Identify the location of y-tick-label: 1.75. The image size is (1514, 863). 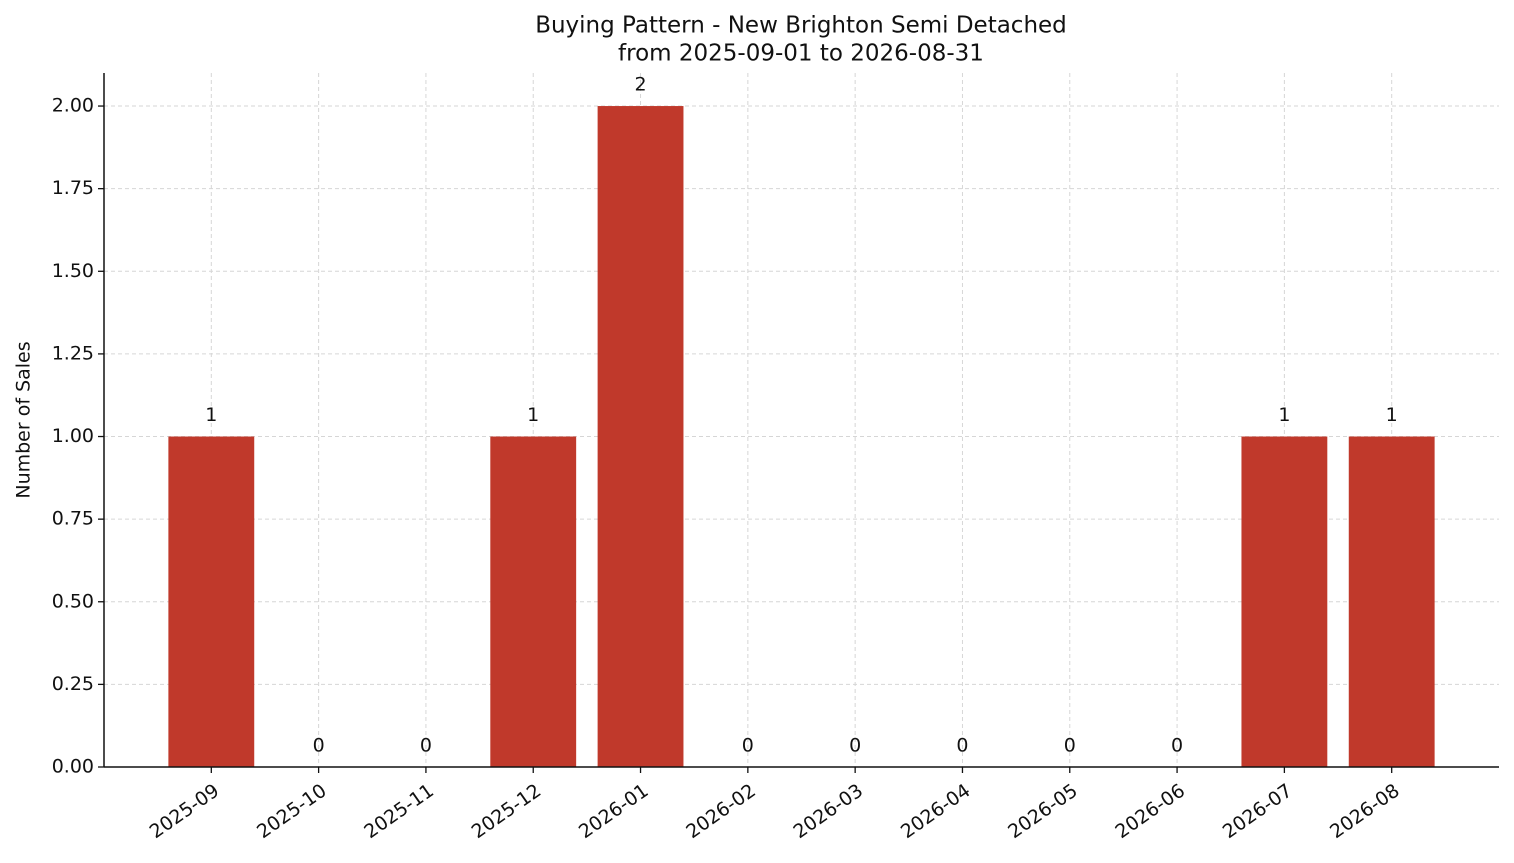
(73, 188).